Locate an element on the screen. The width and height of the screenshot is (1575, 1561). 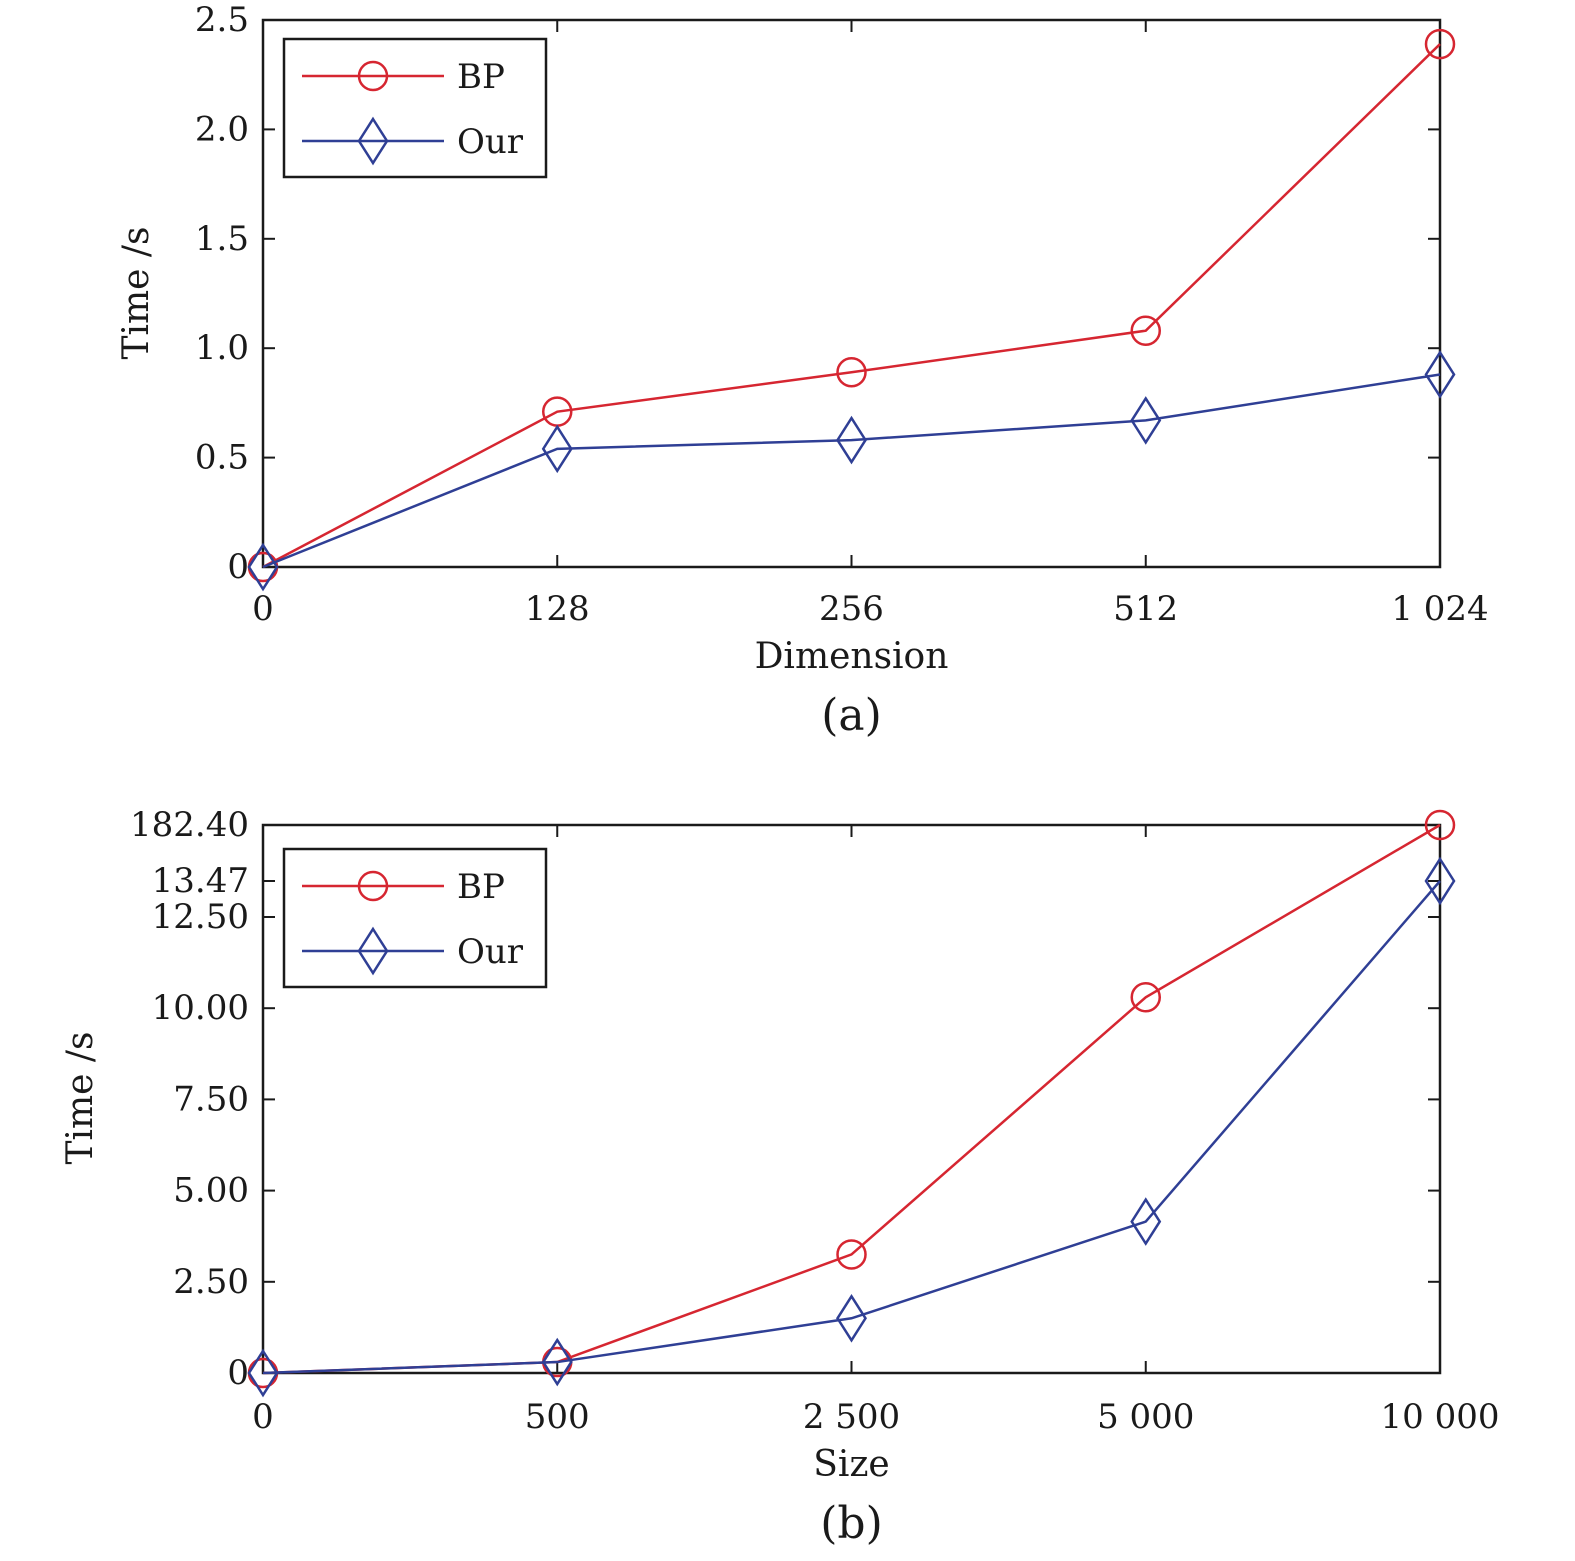
x-tick-label: 1 024 is located at coordinates (1439, 609).